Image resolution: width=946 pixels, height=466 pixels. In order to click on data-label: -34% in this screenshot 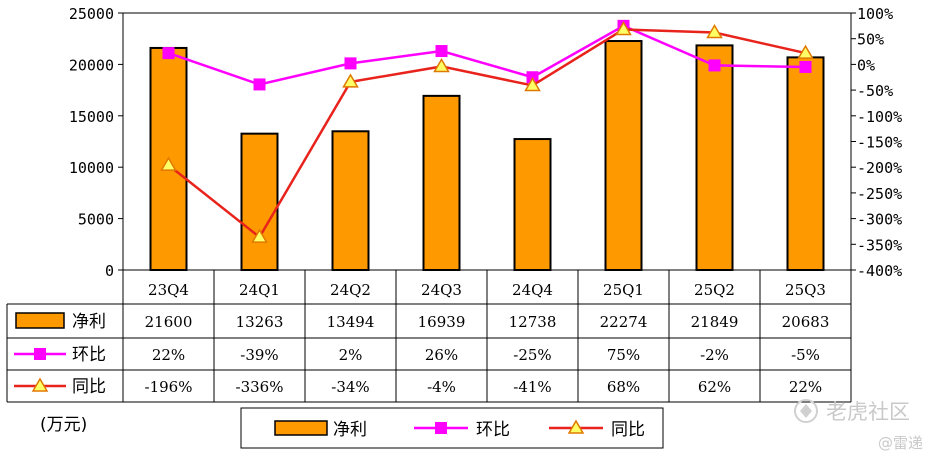, I will do `click(350, 387)`.